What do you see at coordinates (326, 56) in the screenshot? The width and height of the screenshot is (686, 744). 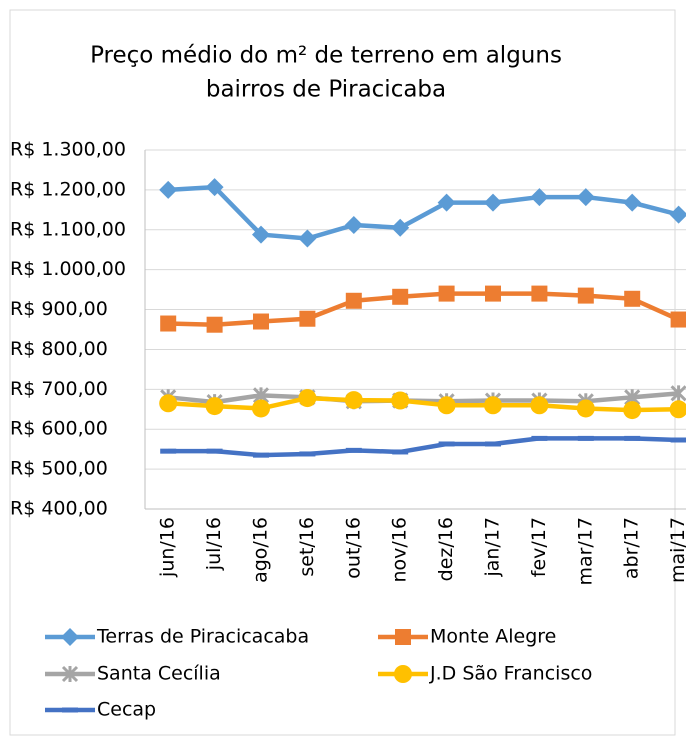 I see `chart-title: Preço médio do m² de terreno em alguns` at bounding box center [326, 56].